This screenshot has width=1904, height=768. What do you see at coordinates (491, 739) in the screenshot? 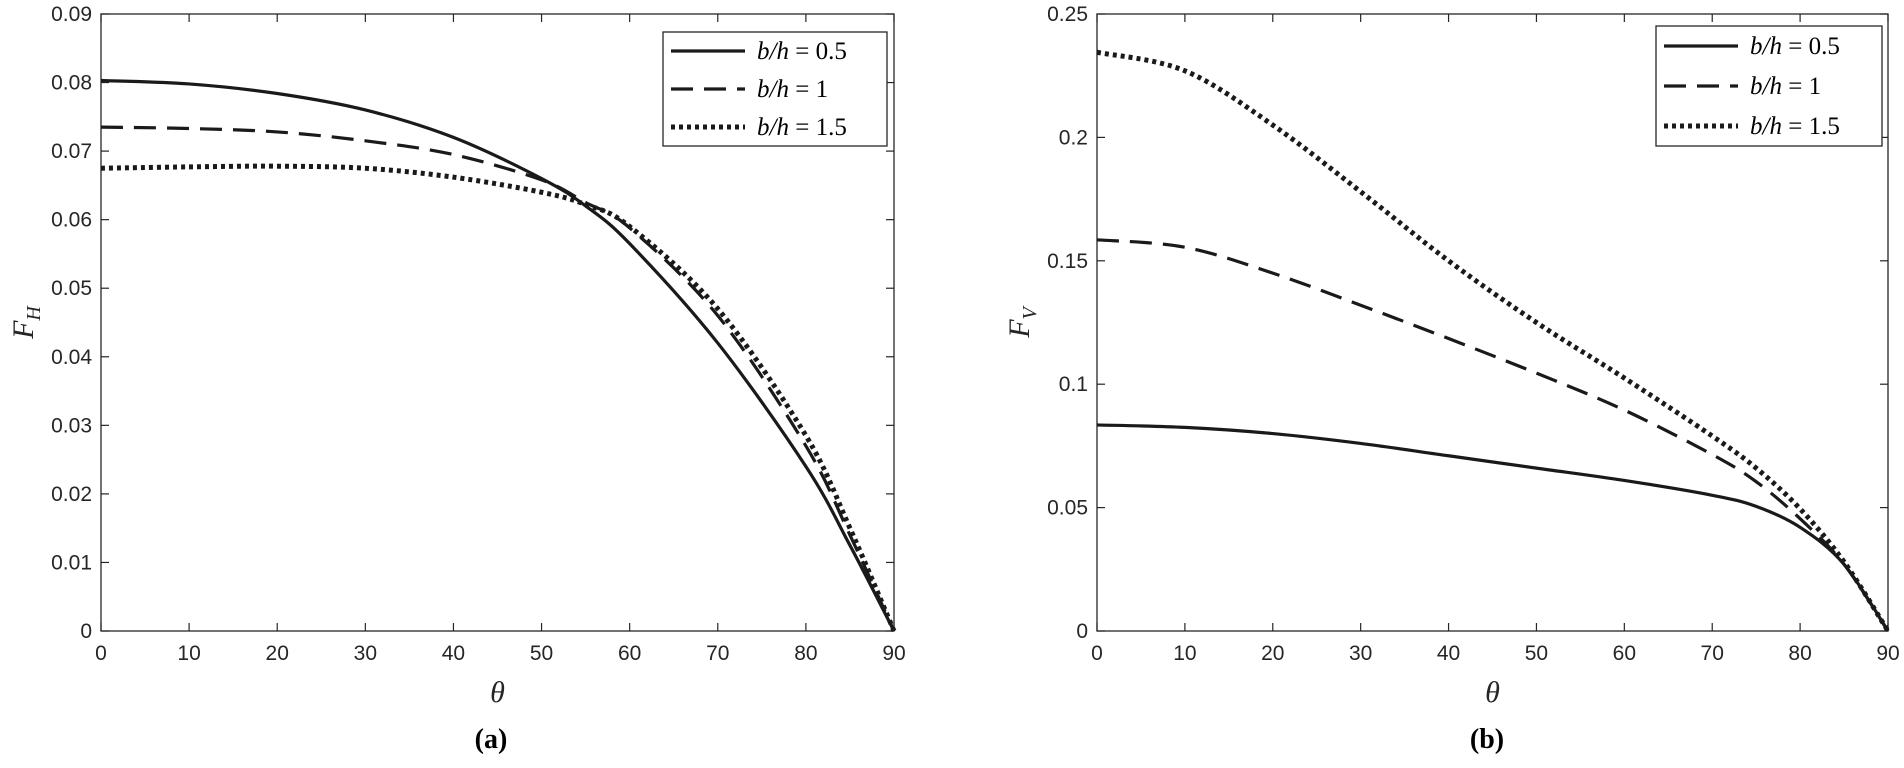
I see `subfigure-caption: (a)` at bounding box center [491, 739].